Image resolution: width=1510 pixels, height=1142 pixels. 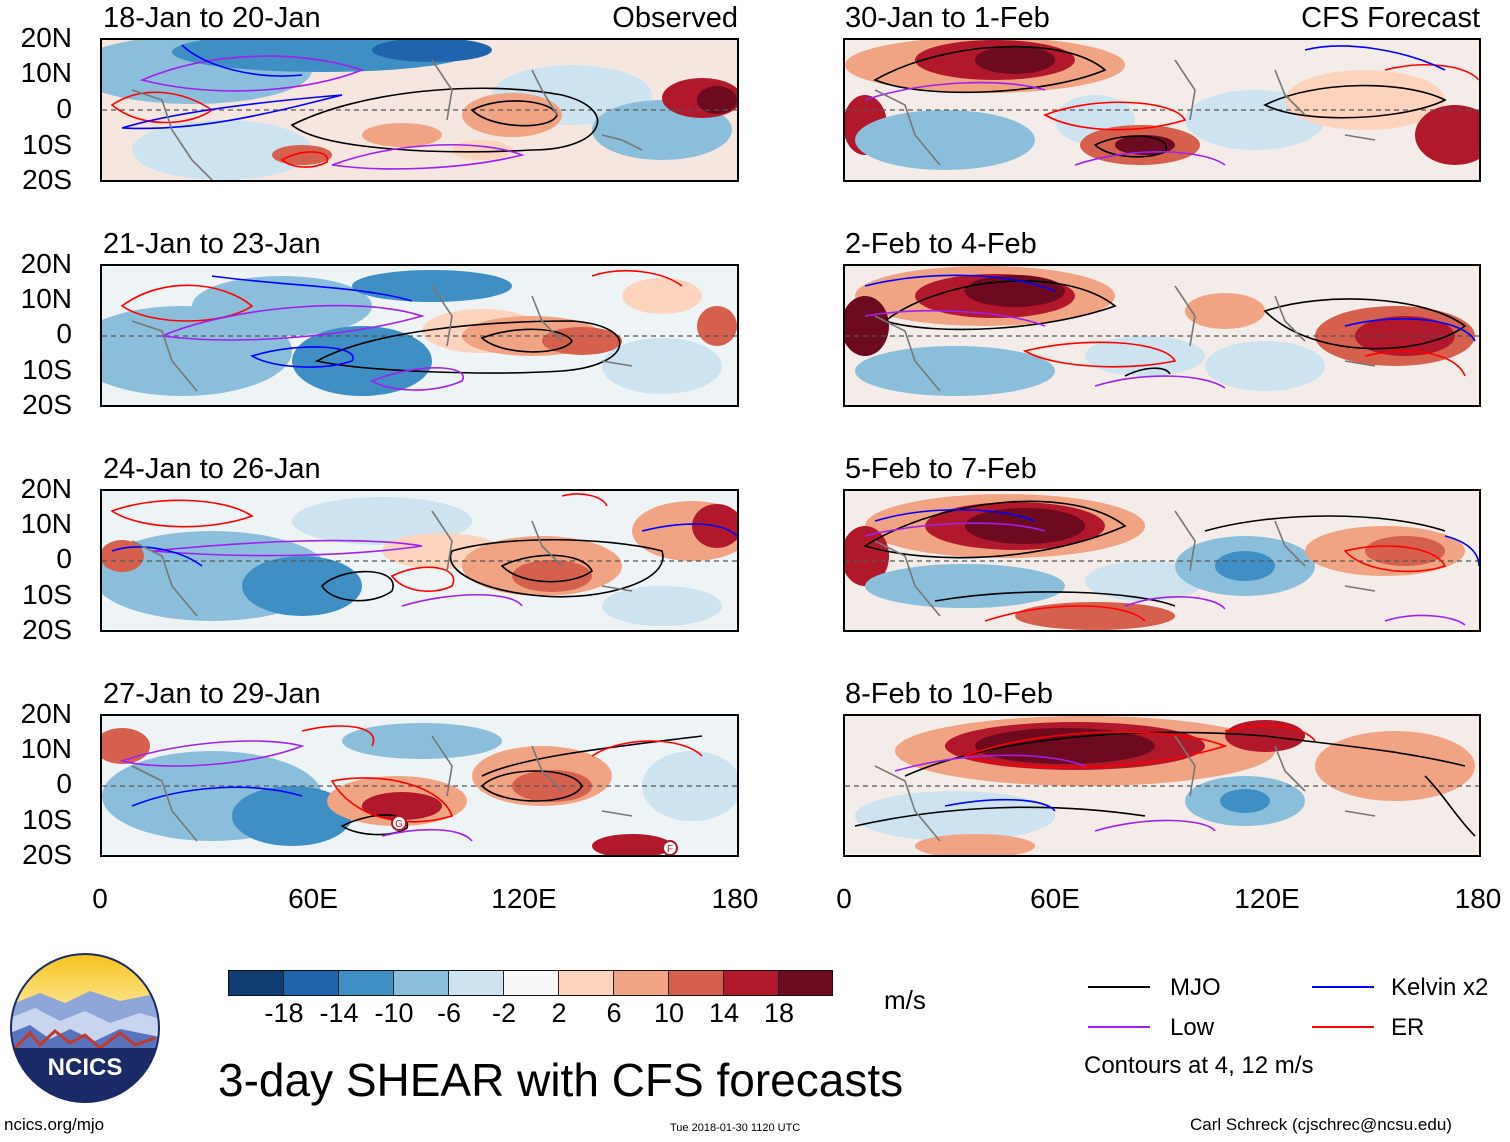 What do you see at coordinates (735, 1128) in the screenshot?
I see `timestamp: Tue 2018-01-30 1120 UTC` at bounding box center [735, 1128].